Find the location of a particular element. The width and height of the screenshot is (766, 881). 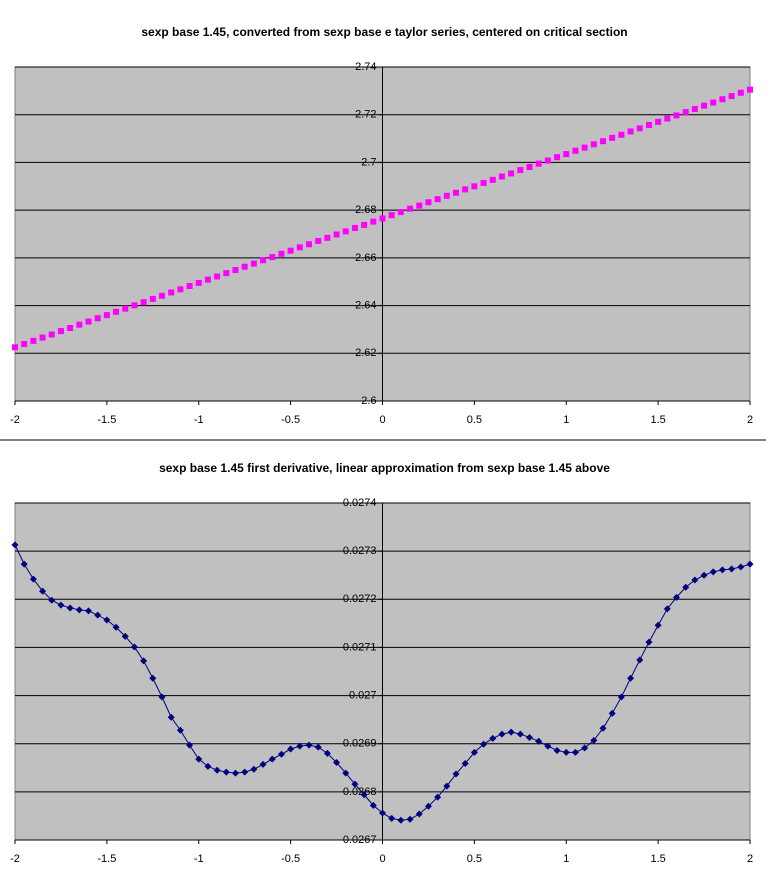

x-tick-label: -1 is located at coordinates (199, 420).